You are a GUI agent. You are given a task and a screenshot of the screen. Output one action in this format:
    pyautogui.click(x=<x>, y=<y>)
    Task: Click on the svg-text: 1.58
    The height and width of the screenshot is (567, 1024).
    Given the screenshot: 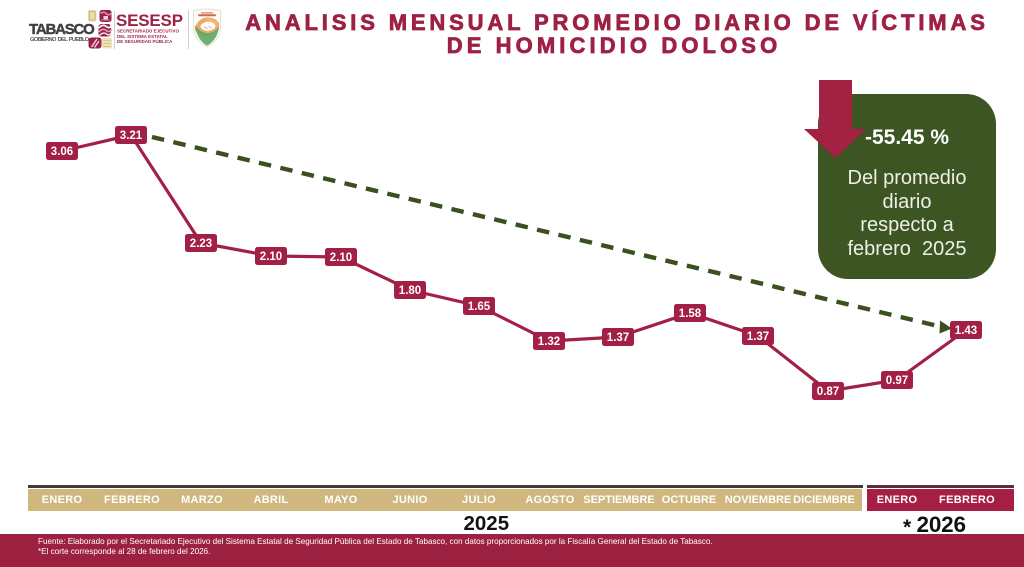 What is the action you would take?
    pyautogui.click(x=690, y=314)
    